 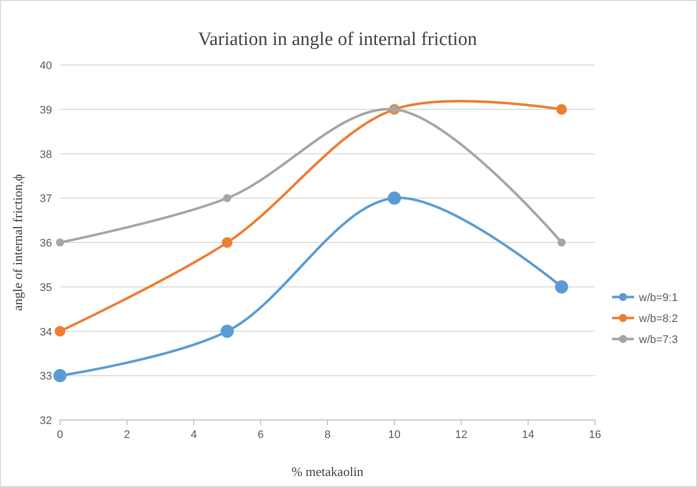 What do you see at coordinates (328, 471) in the screenshot?
I see `x-axis-title: % metakaolin` at bounding box center [328, 471].